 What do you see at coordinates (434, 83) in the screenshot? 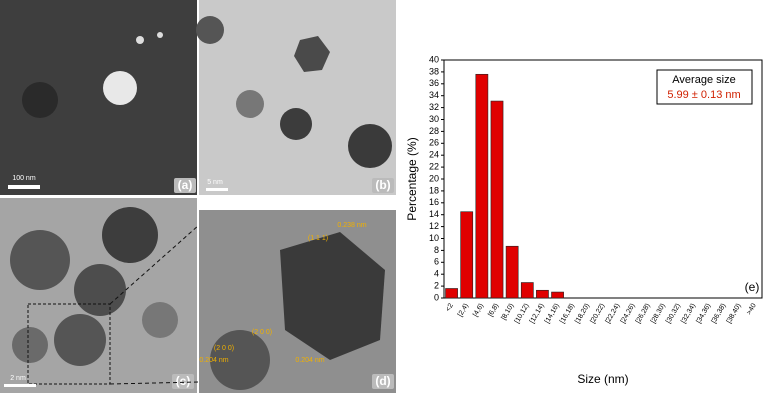
I see `y-tick-label: 36` at bounding box center [434, 83].